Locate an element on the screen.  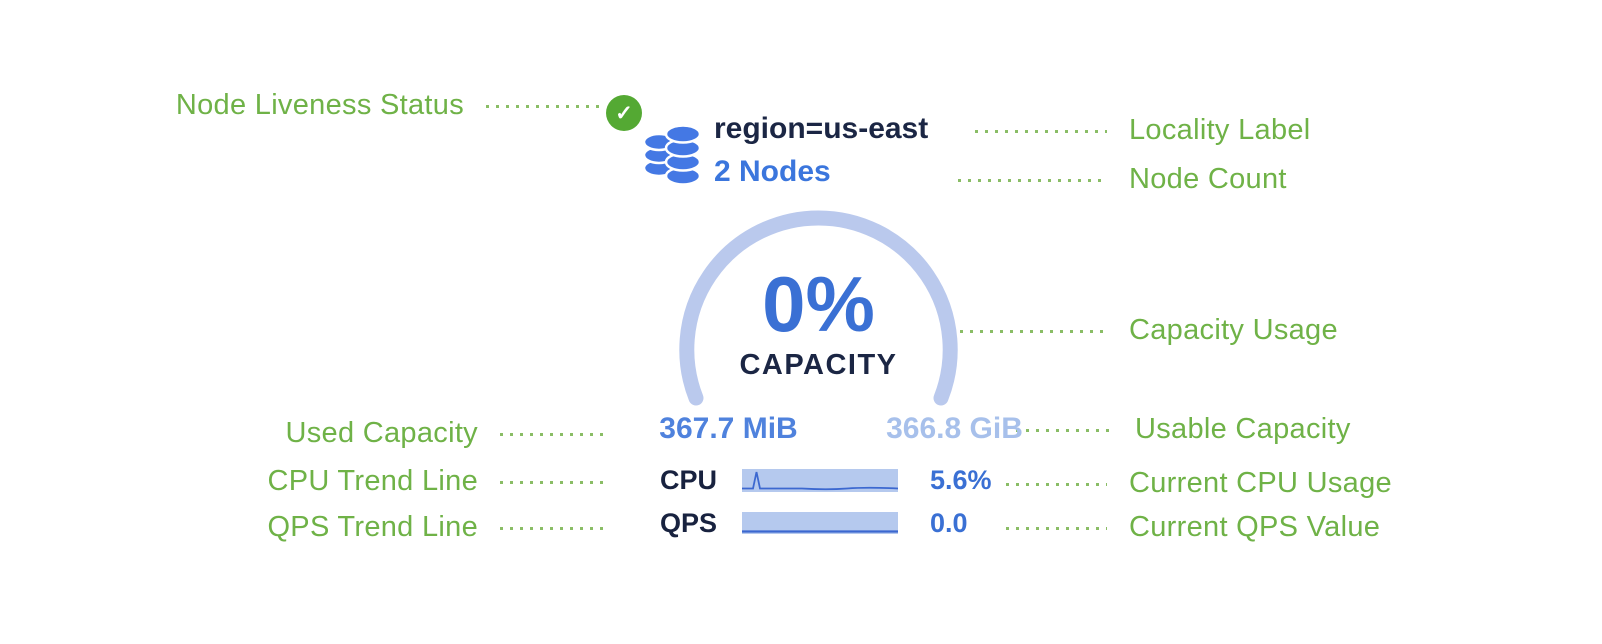
check-icon: ✓ is located at coordinates (624, 113).